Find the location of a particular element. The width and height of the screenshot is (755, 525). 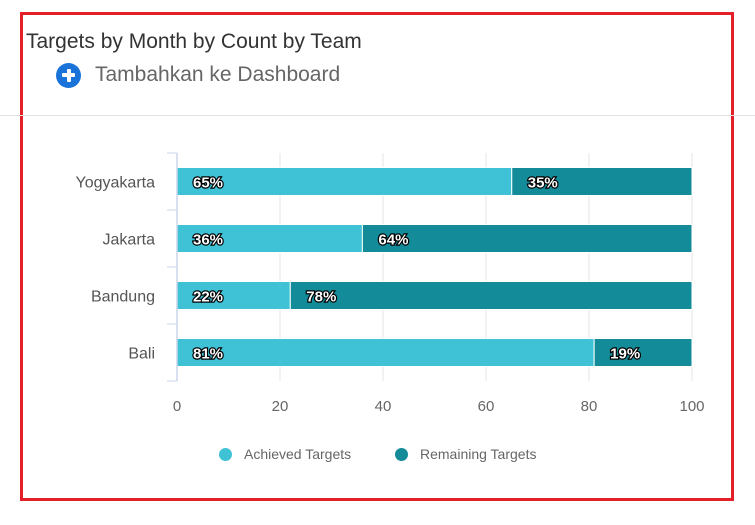

x-tick-label: 60 is located at coordinates (486, 406).